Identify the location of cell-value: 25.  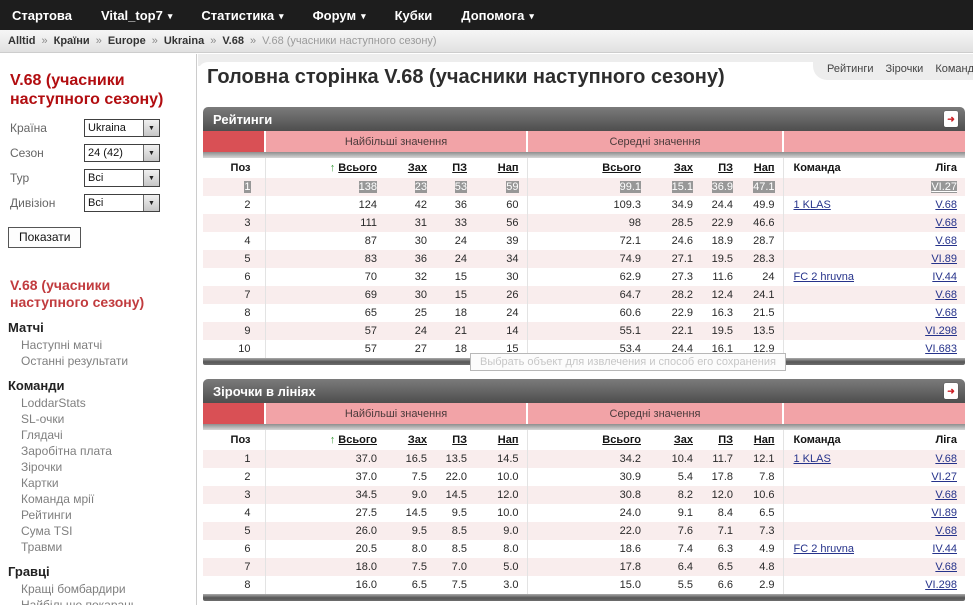
(420, 313).